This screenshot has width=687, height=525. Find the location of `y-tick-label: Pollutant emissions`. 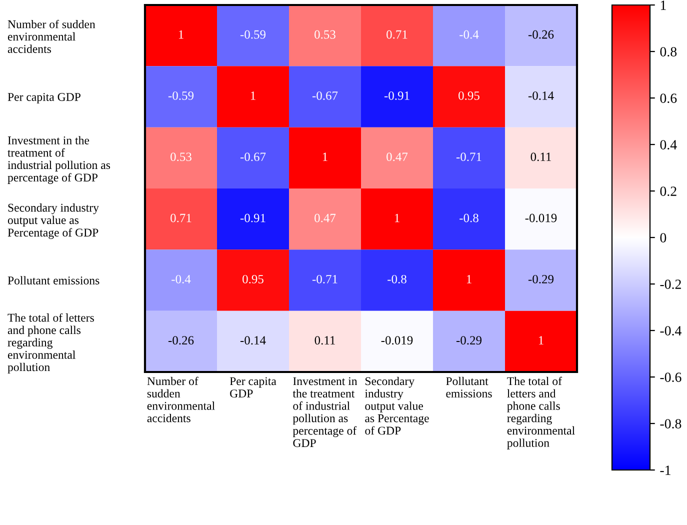

y-tick-label: Pollutant emissions is located at coordinates (54, 280).